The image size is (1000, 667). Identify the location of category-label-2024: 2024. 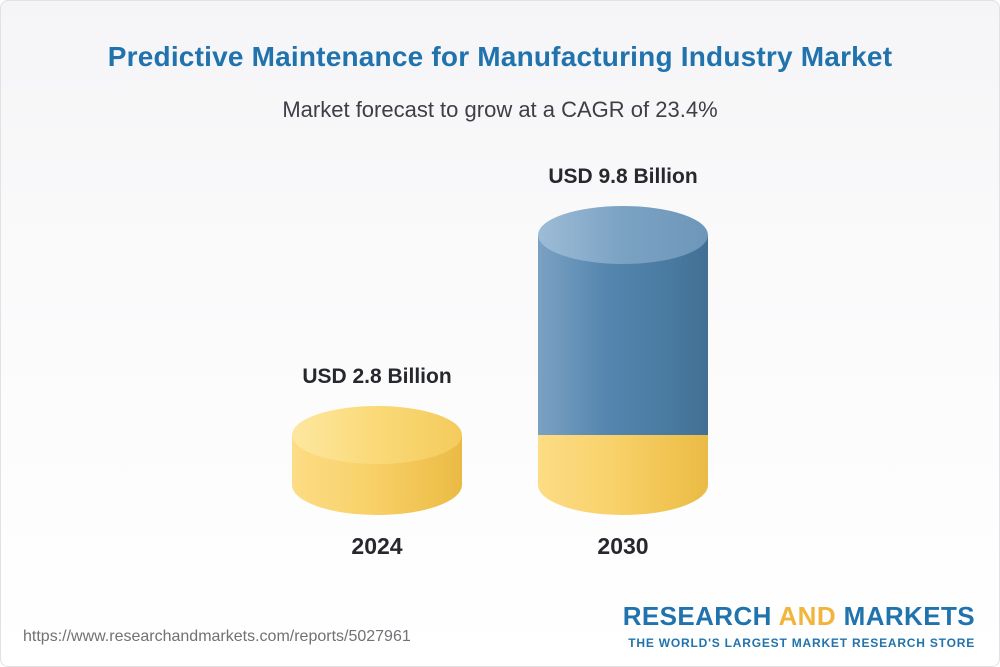
(377, 546).